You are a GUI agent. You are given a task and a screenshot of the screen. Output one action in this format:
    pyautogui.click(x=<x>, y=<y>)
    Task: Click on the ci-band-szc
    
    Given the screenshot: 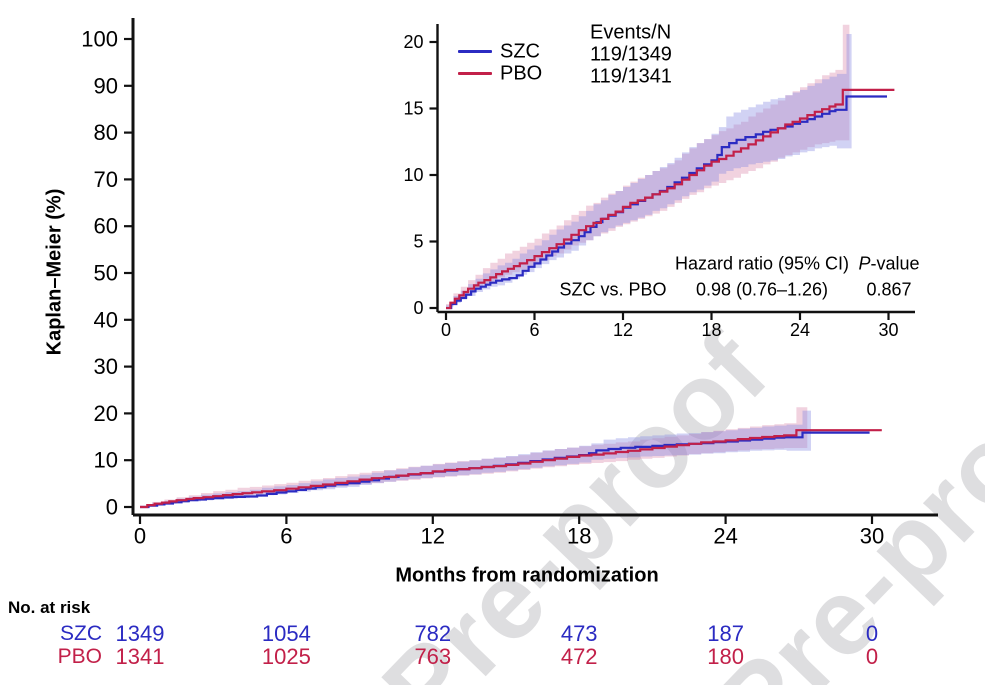 What is the action you would take?
    pyautogui.click(x=475, y=458)
    